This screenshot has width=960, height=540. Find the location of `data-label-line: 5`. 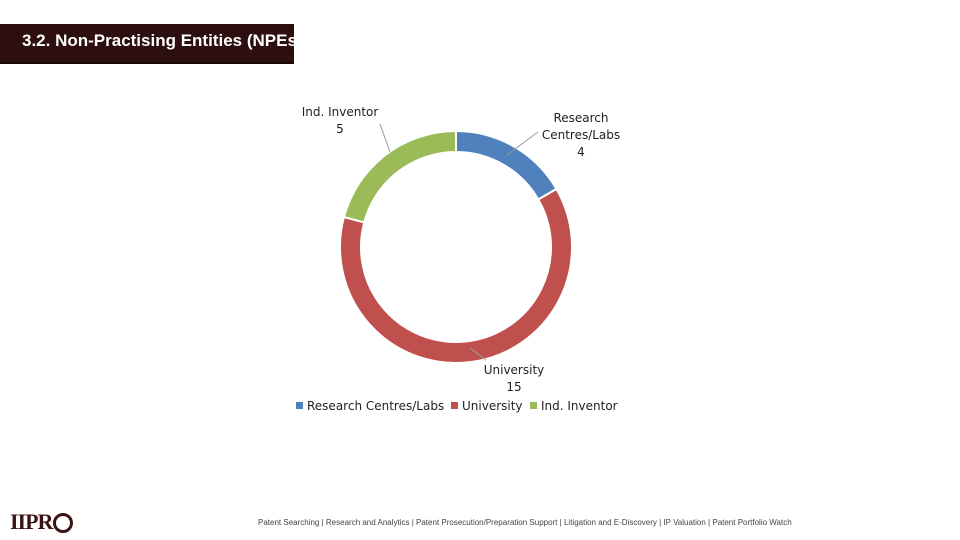

data-label-line: 5 is located at coordinates (340, 129).